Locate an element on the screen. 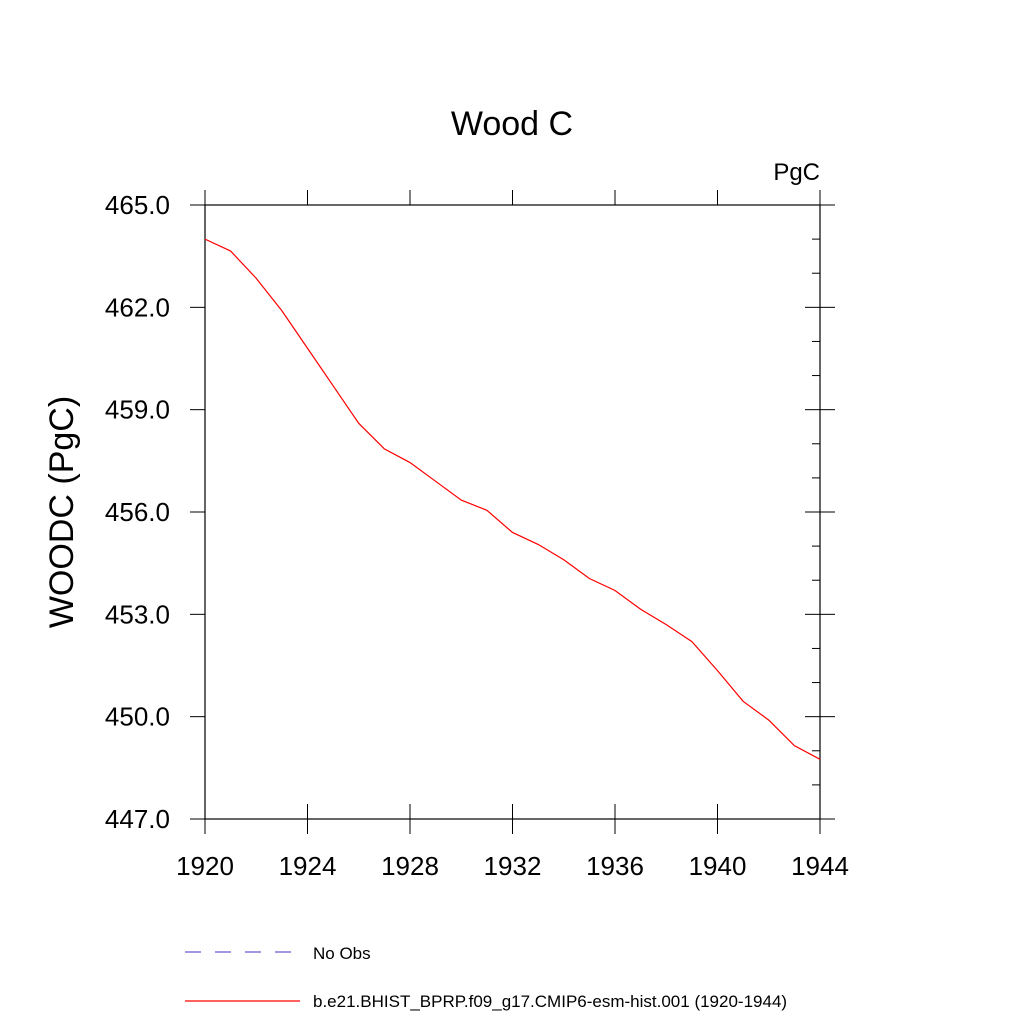 This screenshot has height=1024, width=1024. y-tick-label: 462.0 is located at coordinates (137, 307).